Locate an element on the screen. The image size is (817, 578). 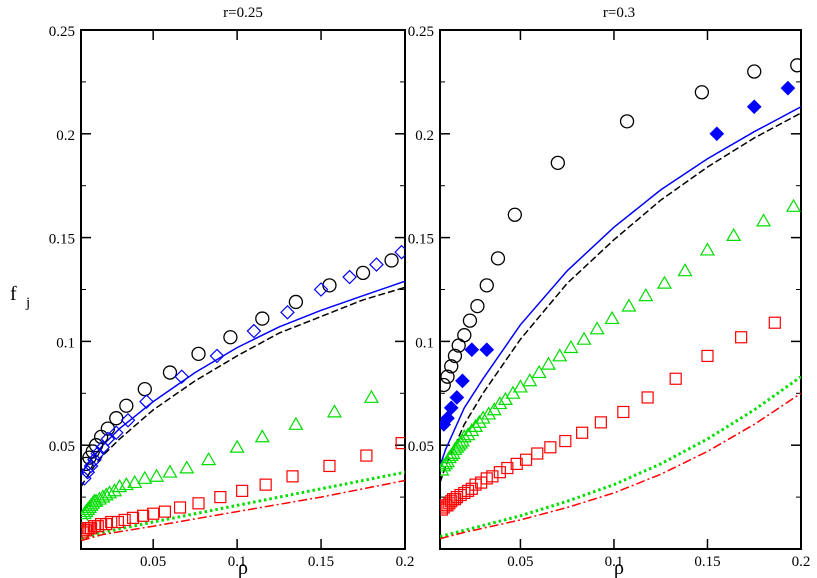
x-tick-label: 0.1 is located at coordinates (614, 562).